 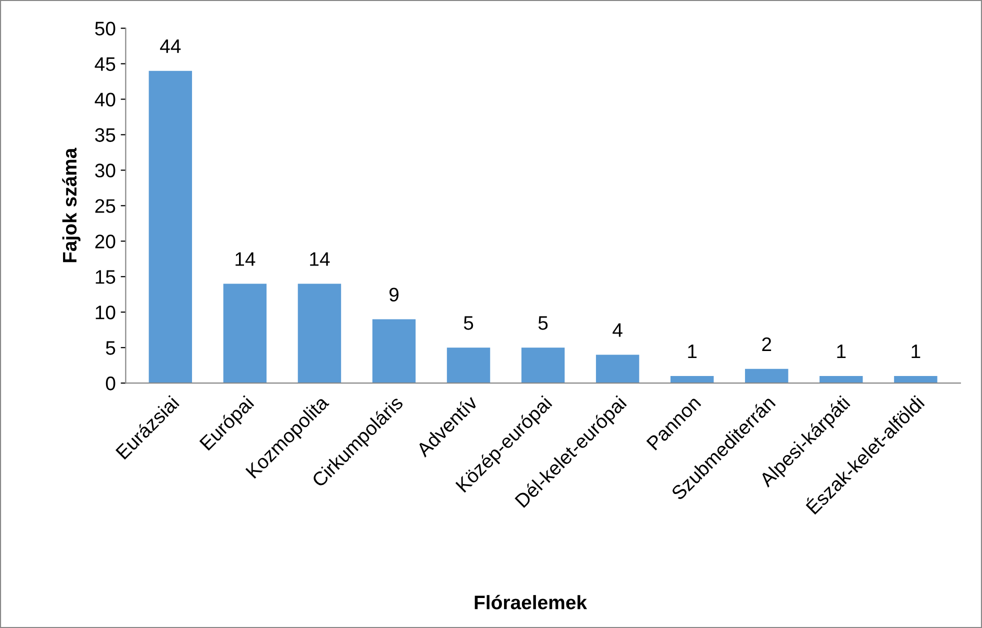 I want to click on y-tick-label: 40, so click(x=105, y=99).